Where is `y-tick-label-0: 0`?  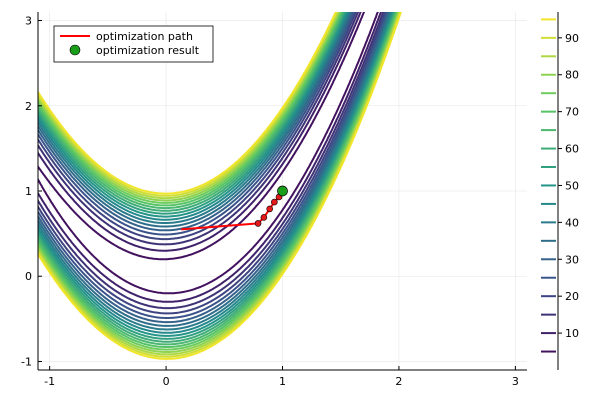
y-tick-label-0: 0 is located at coordinates (28, 276).